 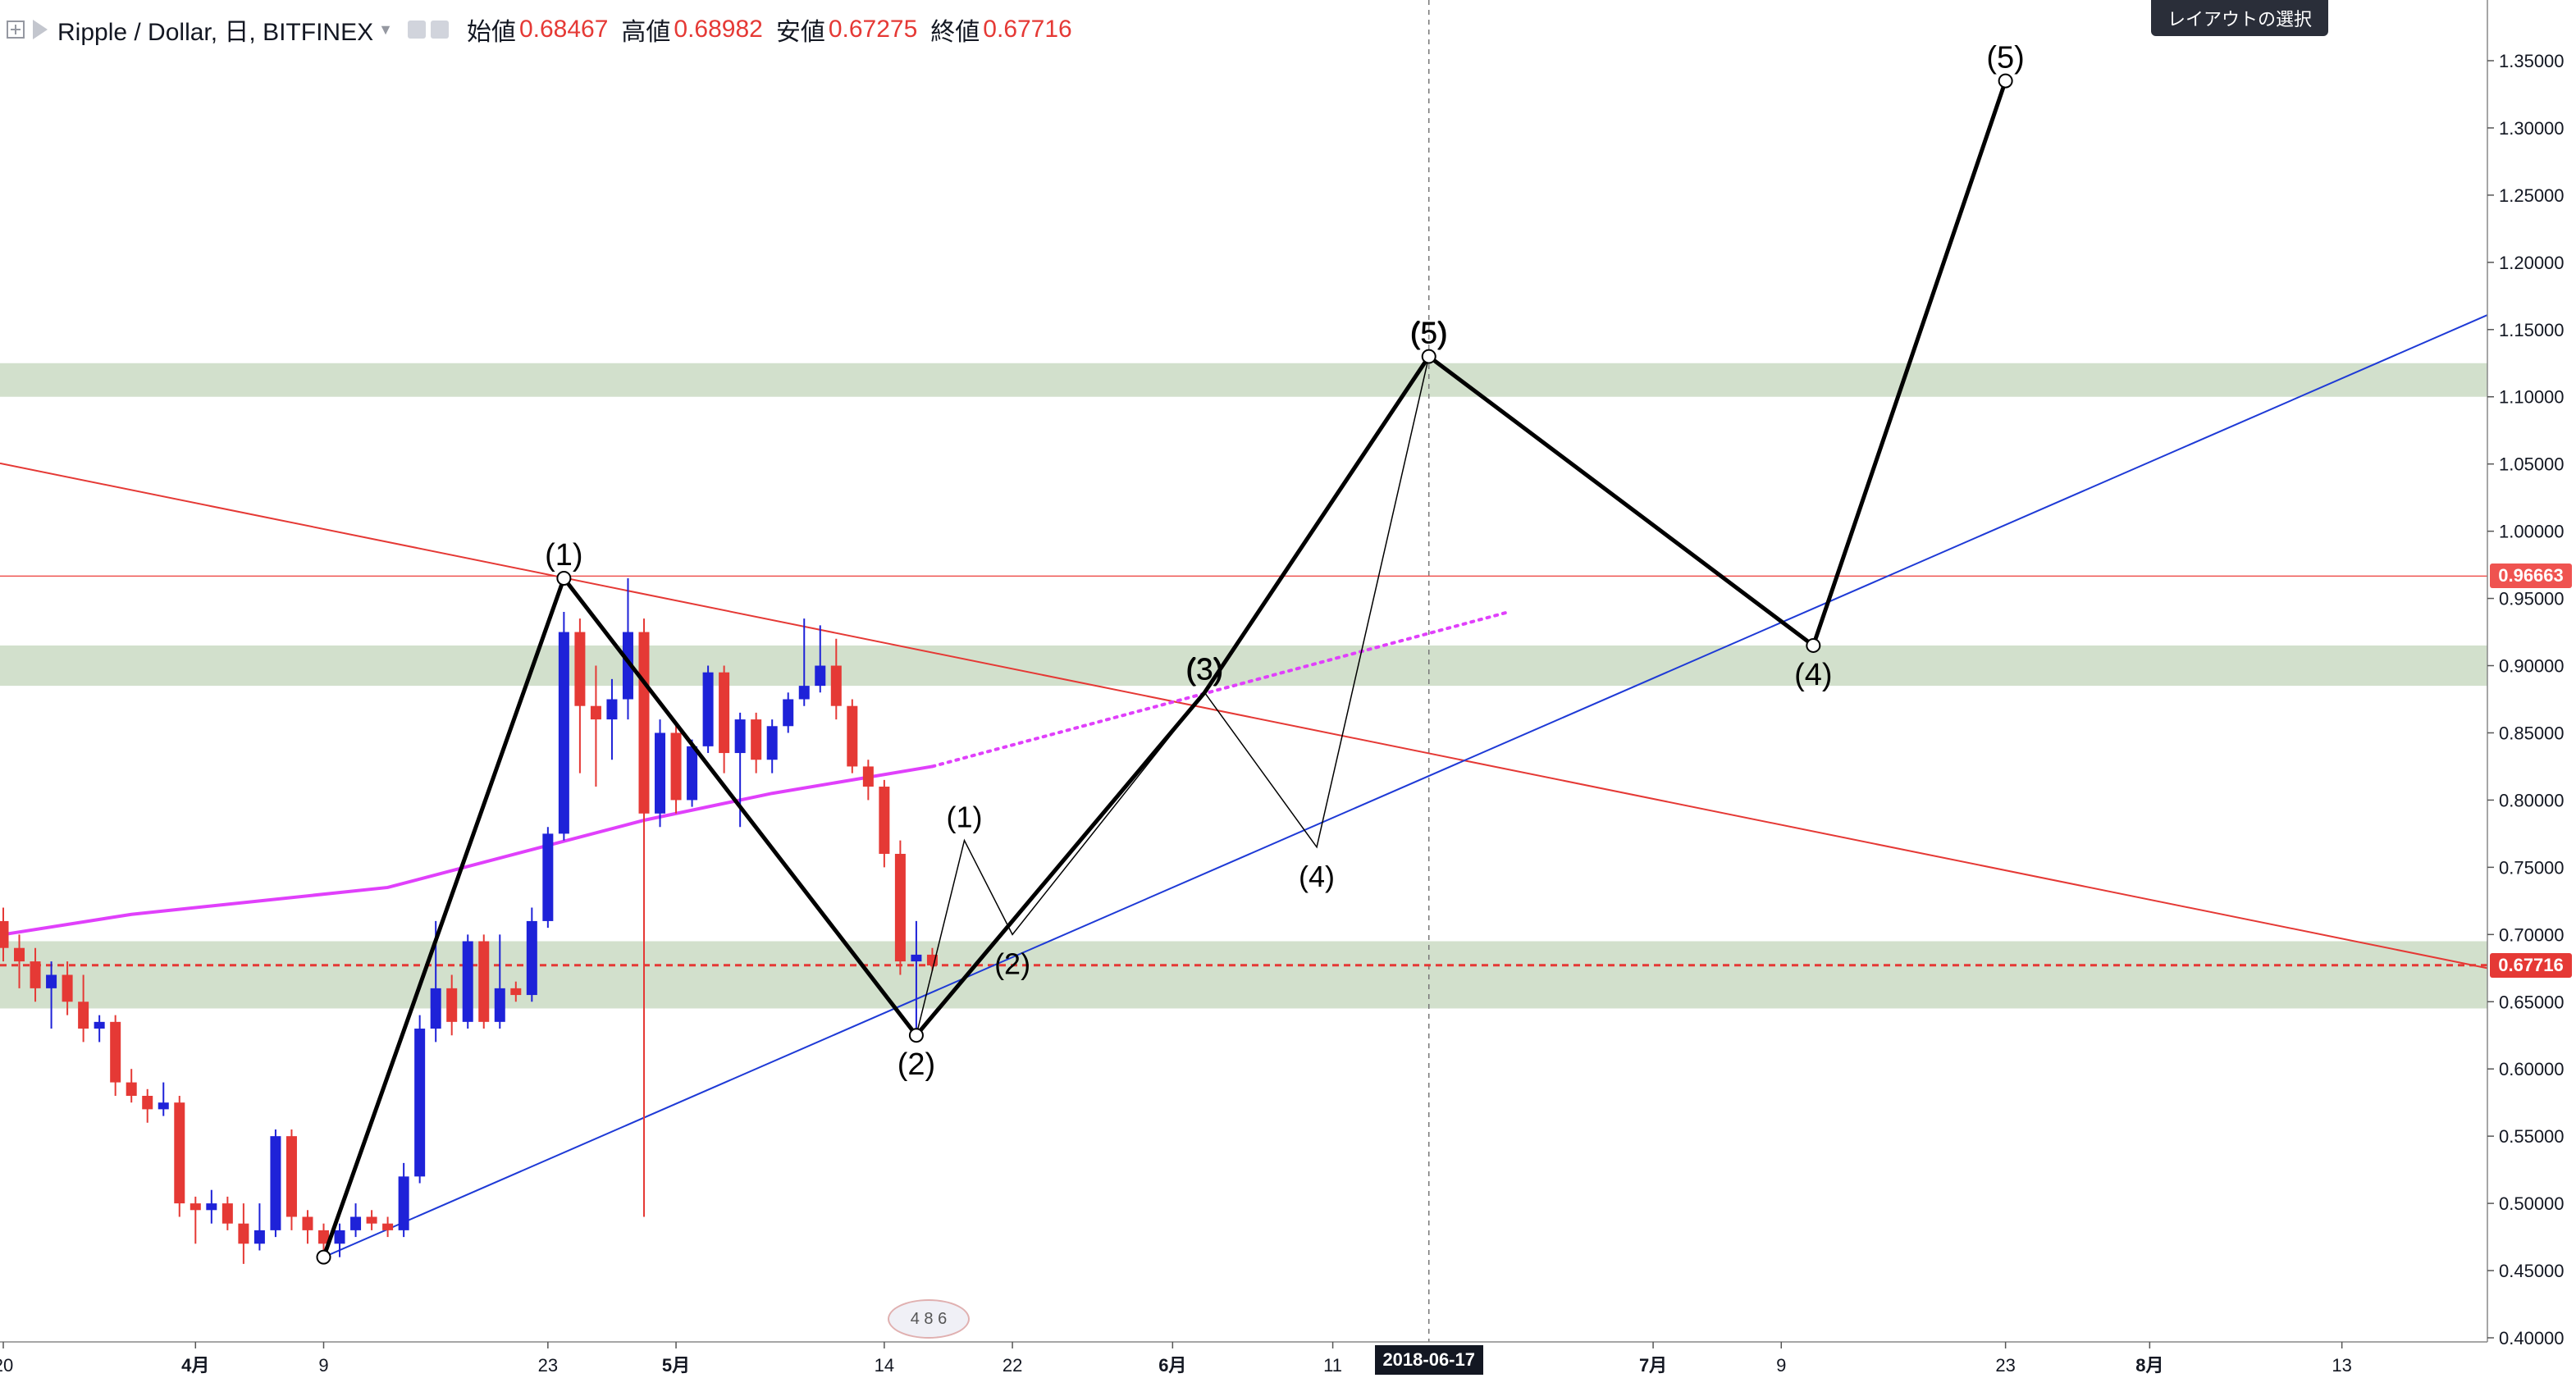 What do you see at coordinates (2532, 330) in the screenshot?
I see `price-tick-label: 1.15000` at bounding box center [2532, 330].